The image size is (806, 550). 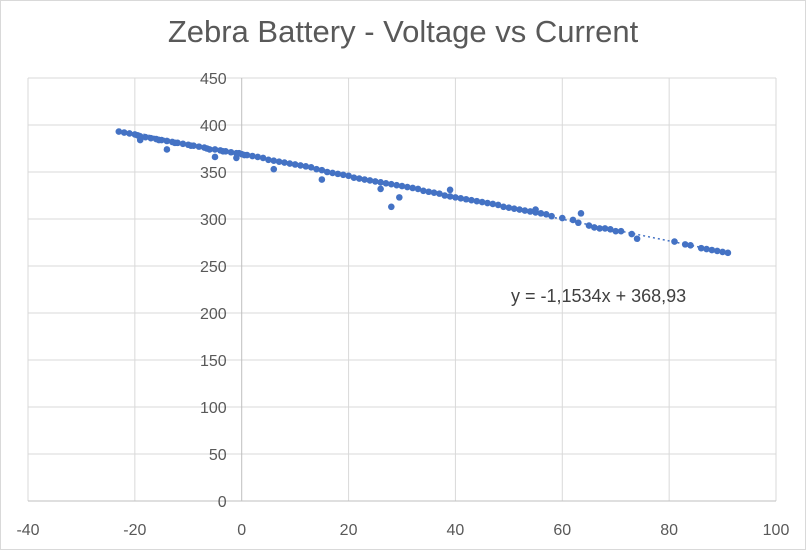 What do you see at coordinates (403, 31) in the screenshot?
I see `chart-title: Zebra Battery - Voltage vs Current` at bounding box center [403, 31].